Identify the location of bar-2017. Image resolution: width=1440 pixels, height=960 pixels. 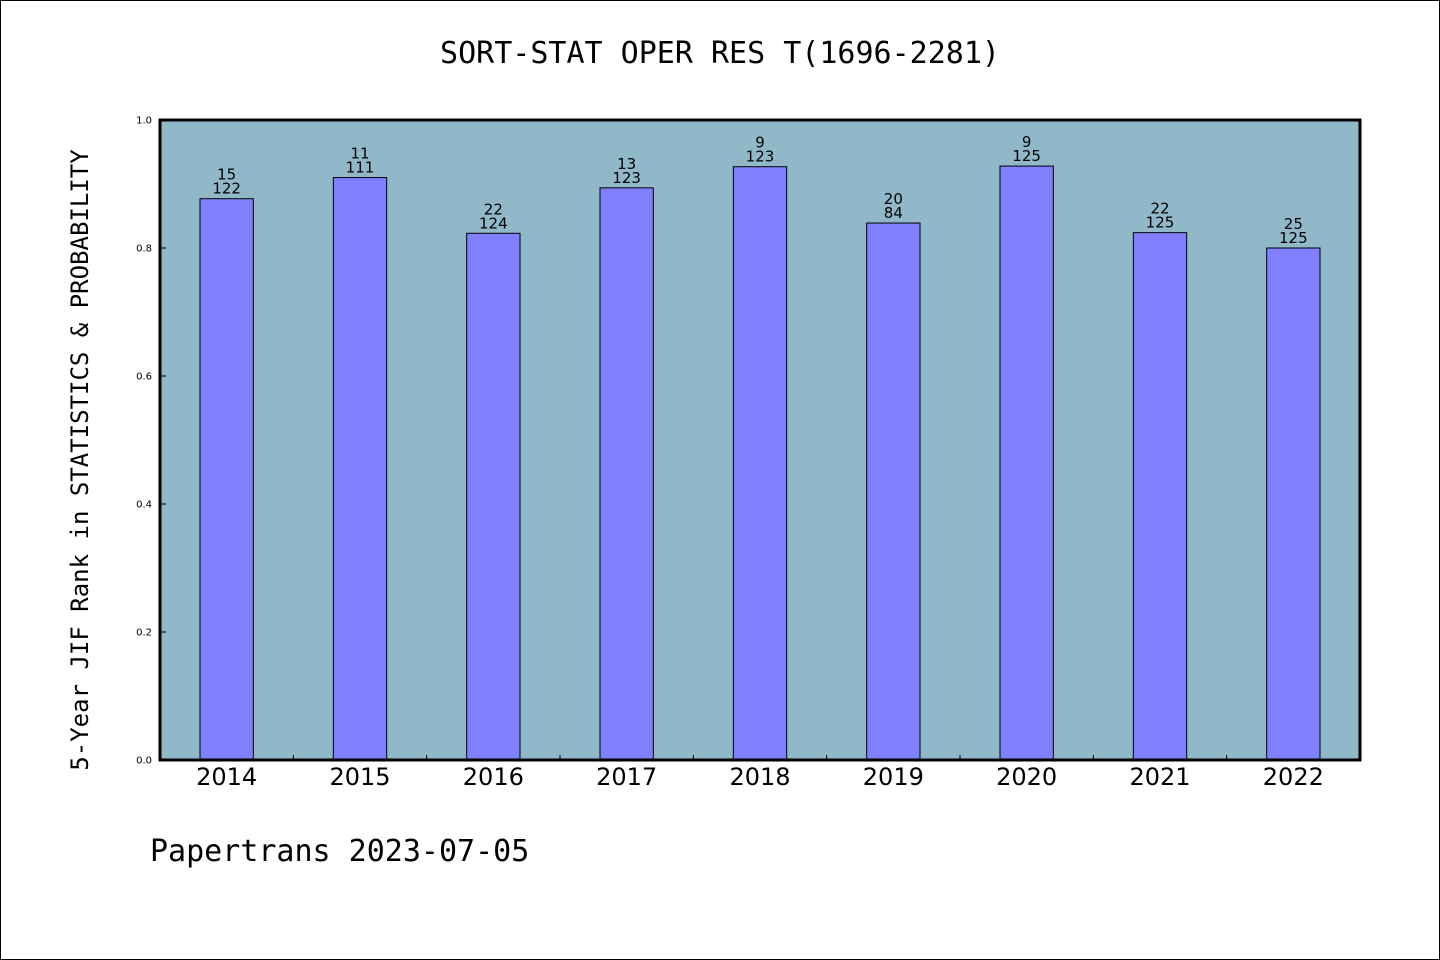
(626, 474).